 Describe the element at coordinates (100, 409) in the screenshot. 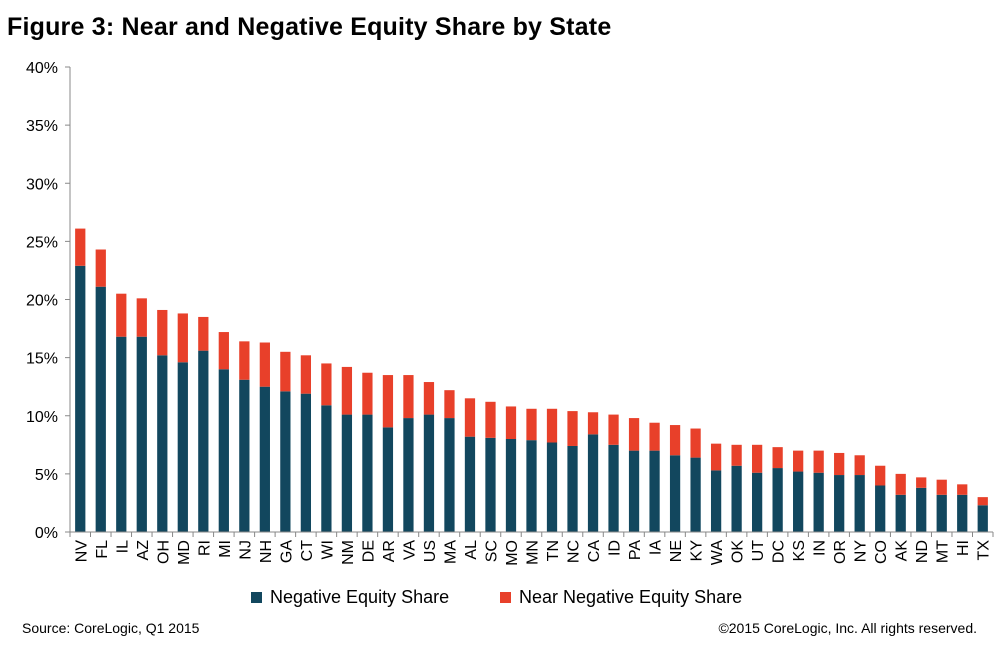

I see `bar-negative-fl` at that location.